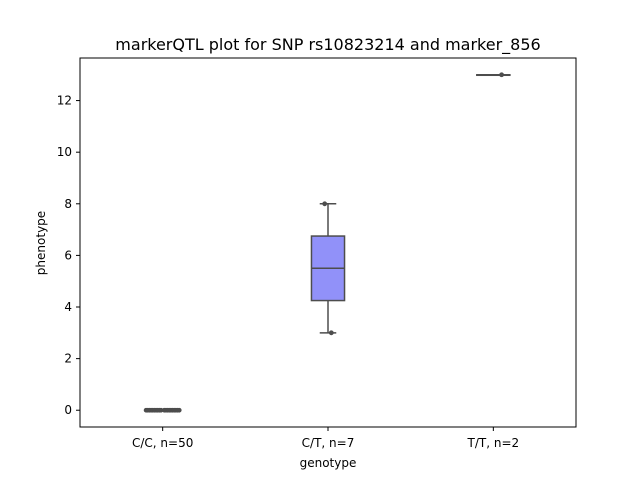 This screenshot has width=640, height=480. Describe the element at coordinates (328, 443) in the screenshot. I see `x-tick-label: C/T, n=7` at that location.